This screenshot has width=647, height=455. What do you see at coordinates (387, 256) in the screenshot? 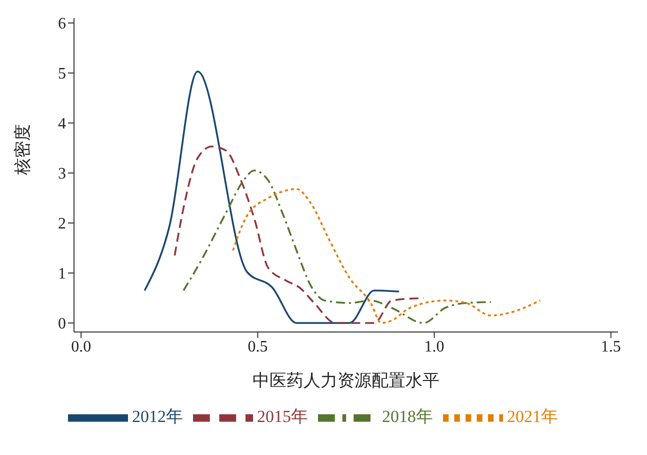
I see `line-series` at bounding box center [387, 256].